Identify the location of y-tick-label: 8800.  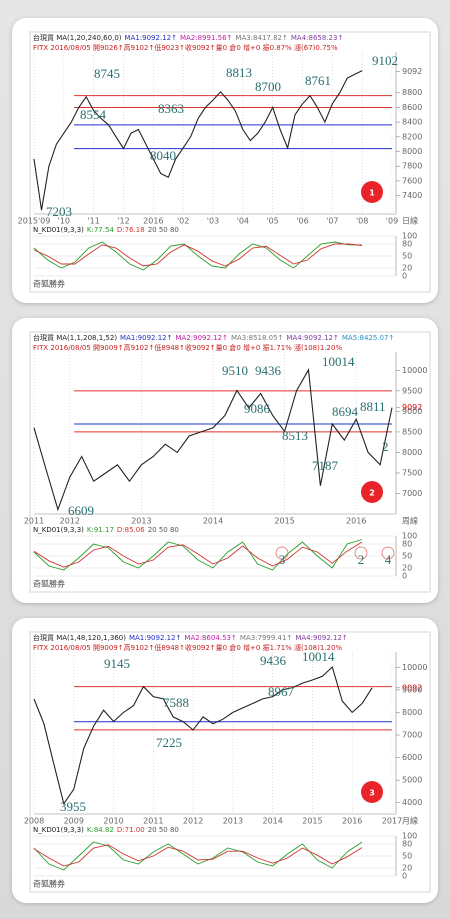
(412, 92).